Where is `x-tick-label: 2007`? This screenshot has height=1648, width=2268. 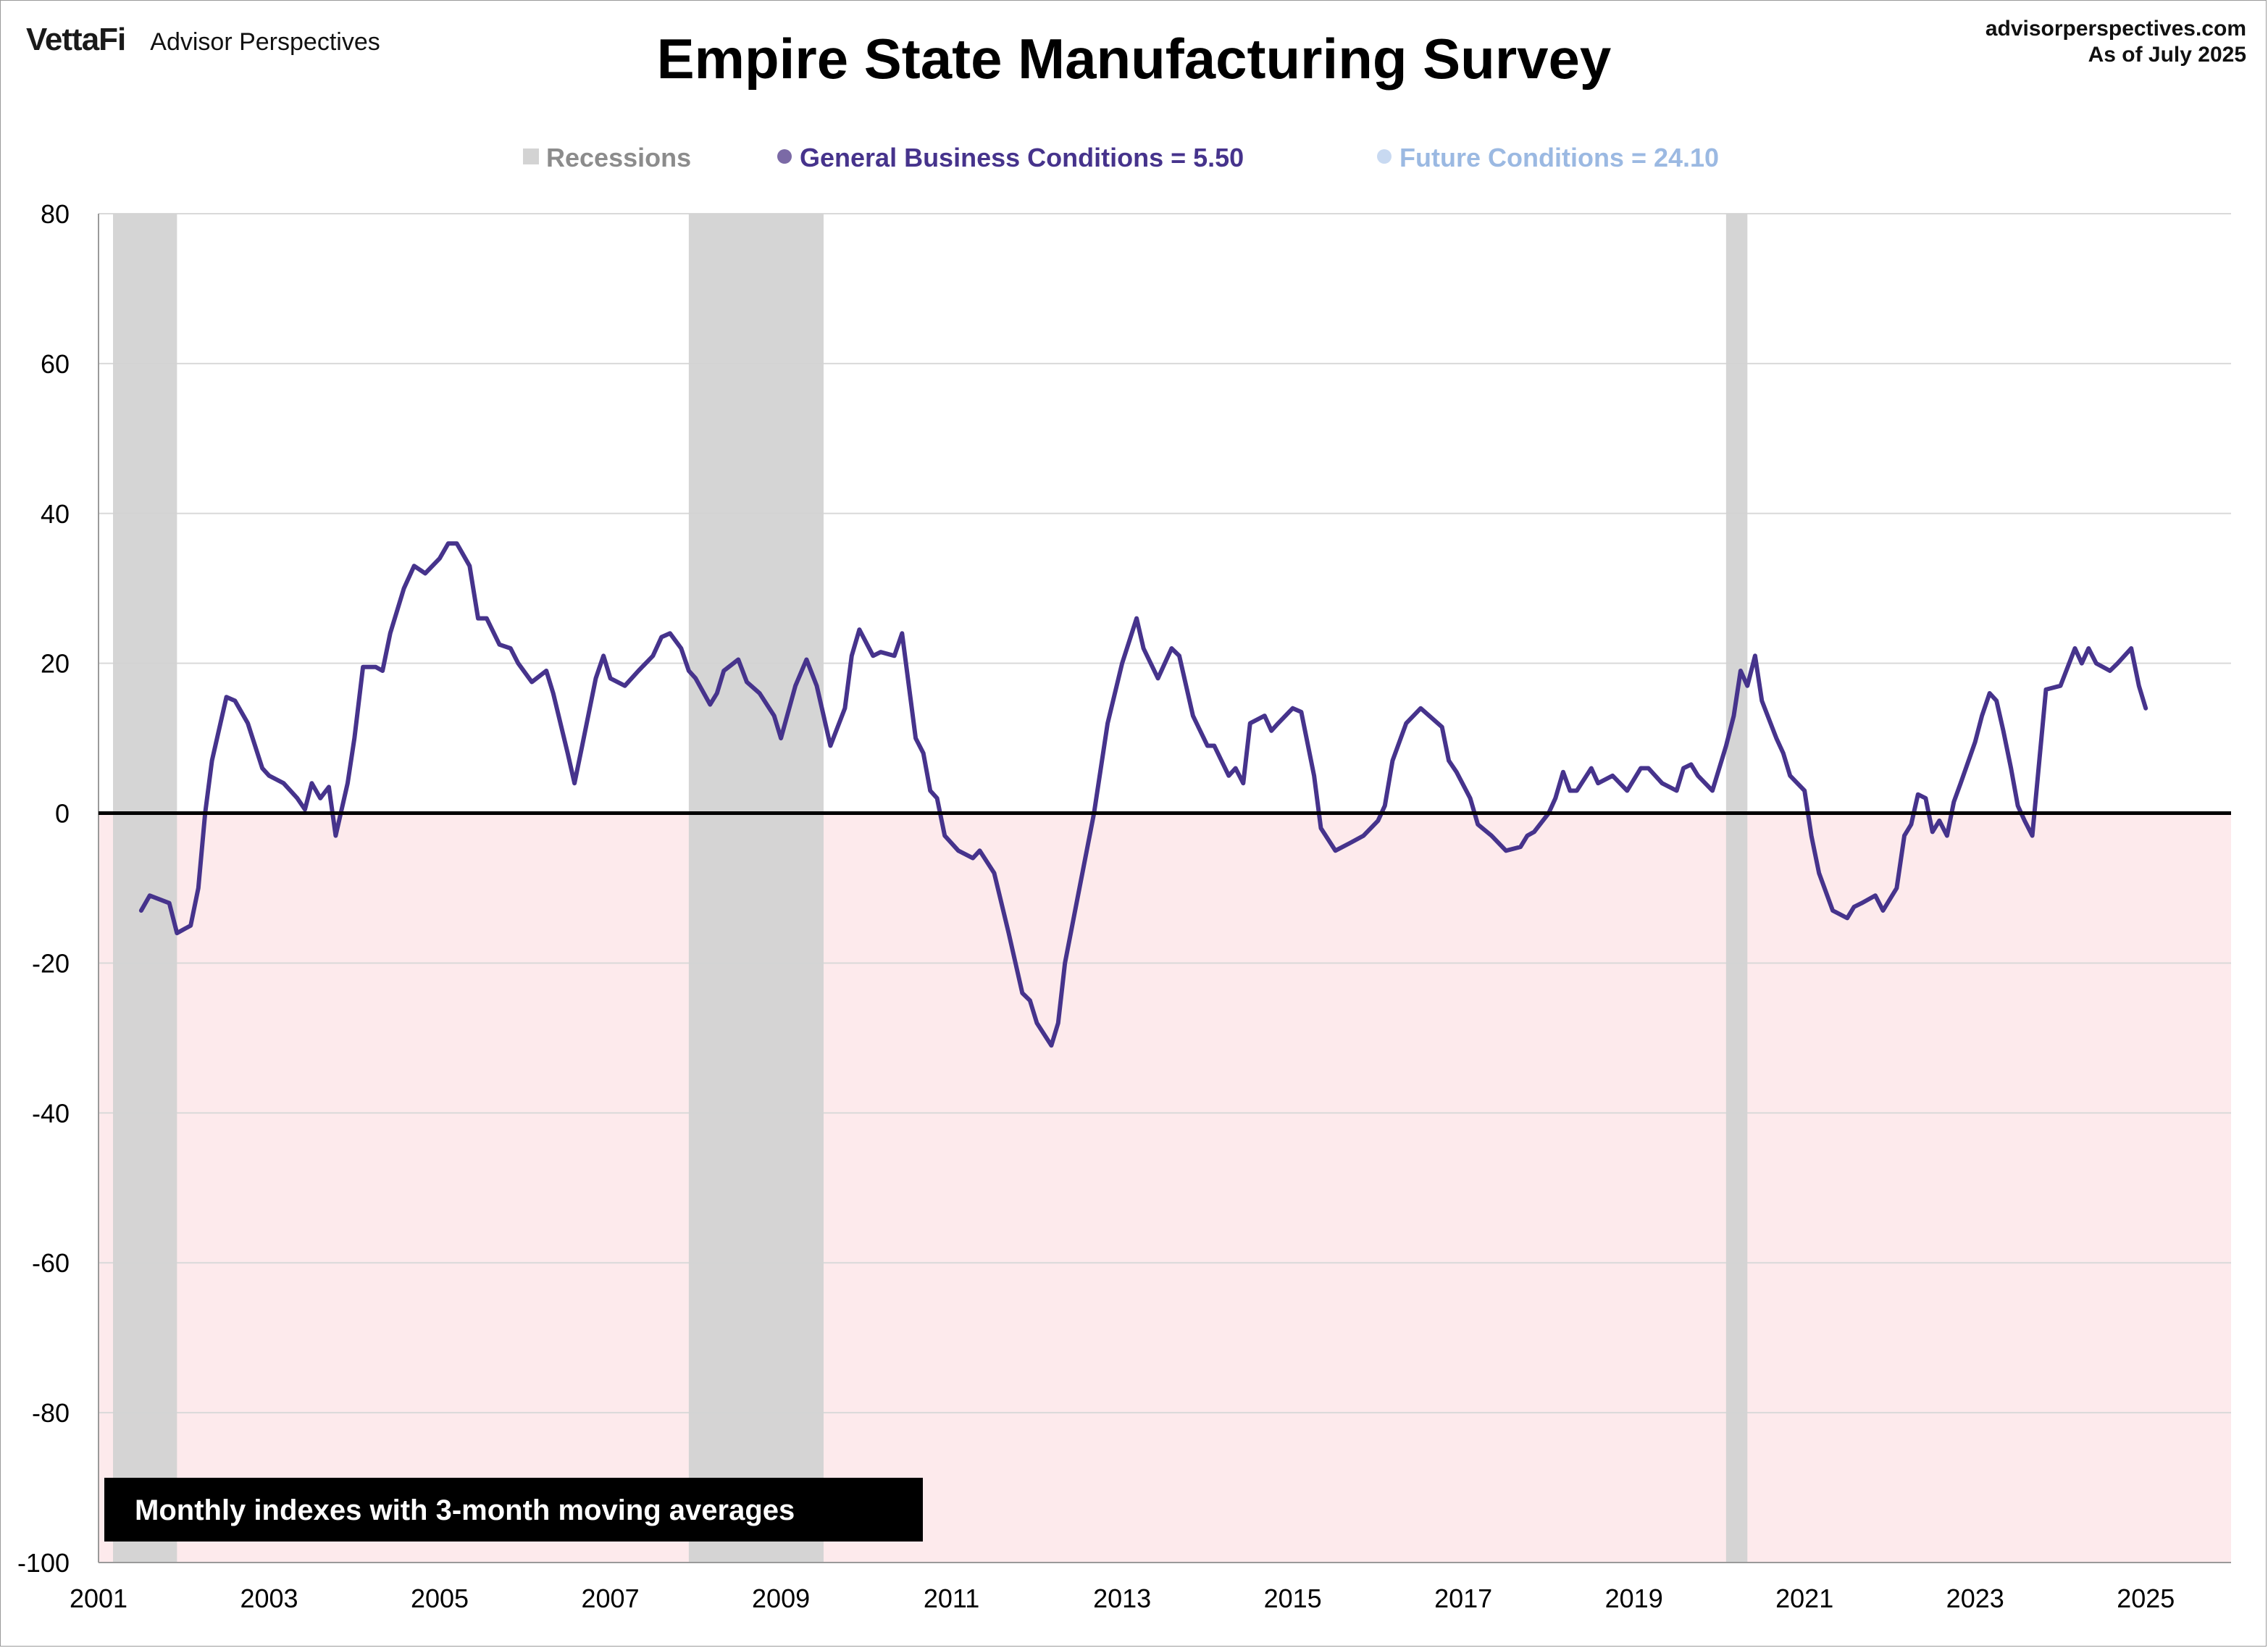 x-tick-label: 2007 is located at coordinates (611, 1598).